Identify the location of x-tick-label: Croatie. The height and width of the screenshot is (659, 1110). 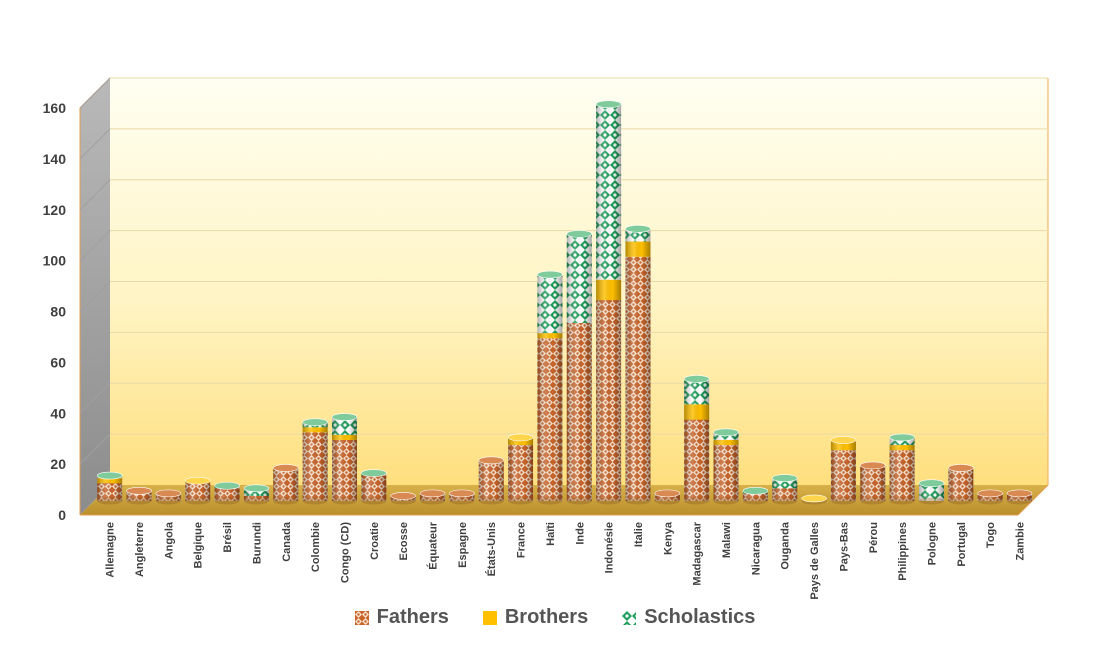
(375, 541).